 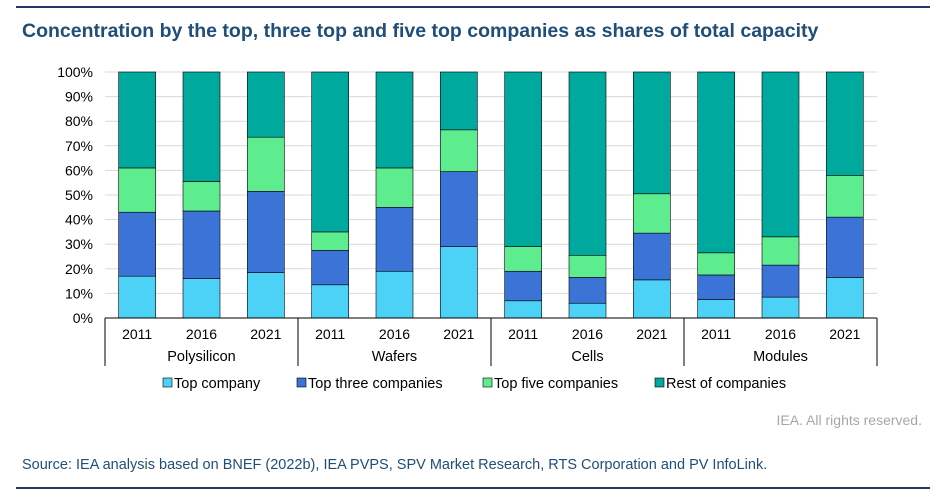 What do you see at coordinates (79, 195) in the screenshot?
I see `y-tick-label: 50%` at bounding box center [79, 195].